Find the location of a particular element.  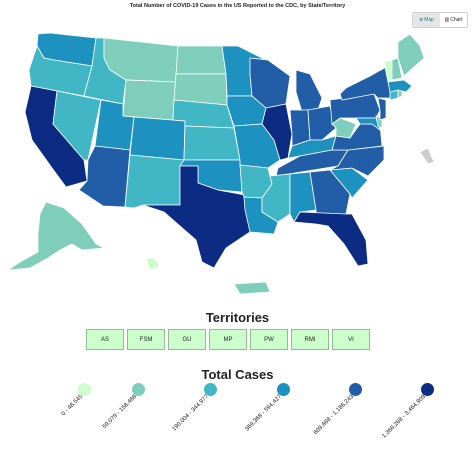

territory-button-as: AS is located at coordinates (105, 339).